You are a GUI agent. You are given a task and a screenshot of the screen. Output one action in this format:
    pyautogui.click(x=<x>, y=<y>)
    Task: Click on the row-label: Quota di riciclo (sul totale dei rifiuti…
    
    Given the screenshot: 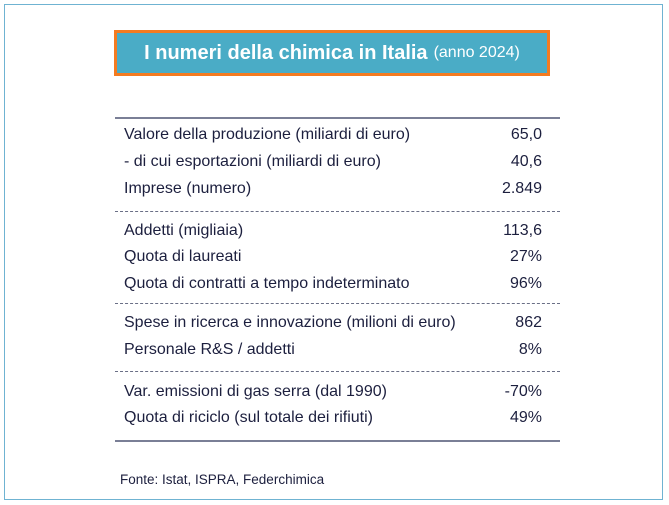 What is the action you would take?
    pyautogui.click(x=248, y=417)
    